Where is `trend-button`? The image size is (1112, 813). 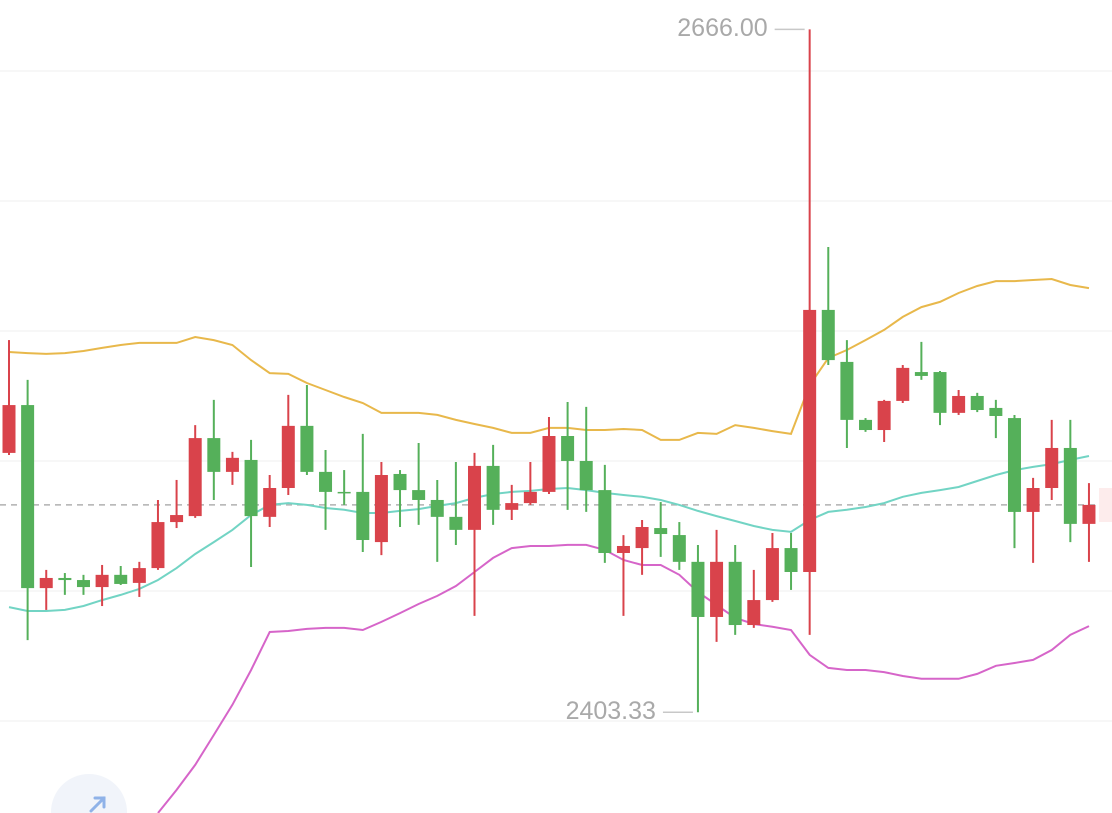
trend-button is located at coordinates (89, 793).